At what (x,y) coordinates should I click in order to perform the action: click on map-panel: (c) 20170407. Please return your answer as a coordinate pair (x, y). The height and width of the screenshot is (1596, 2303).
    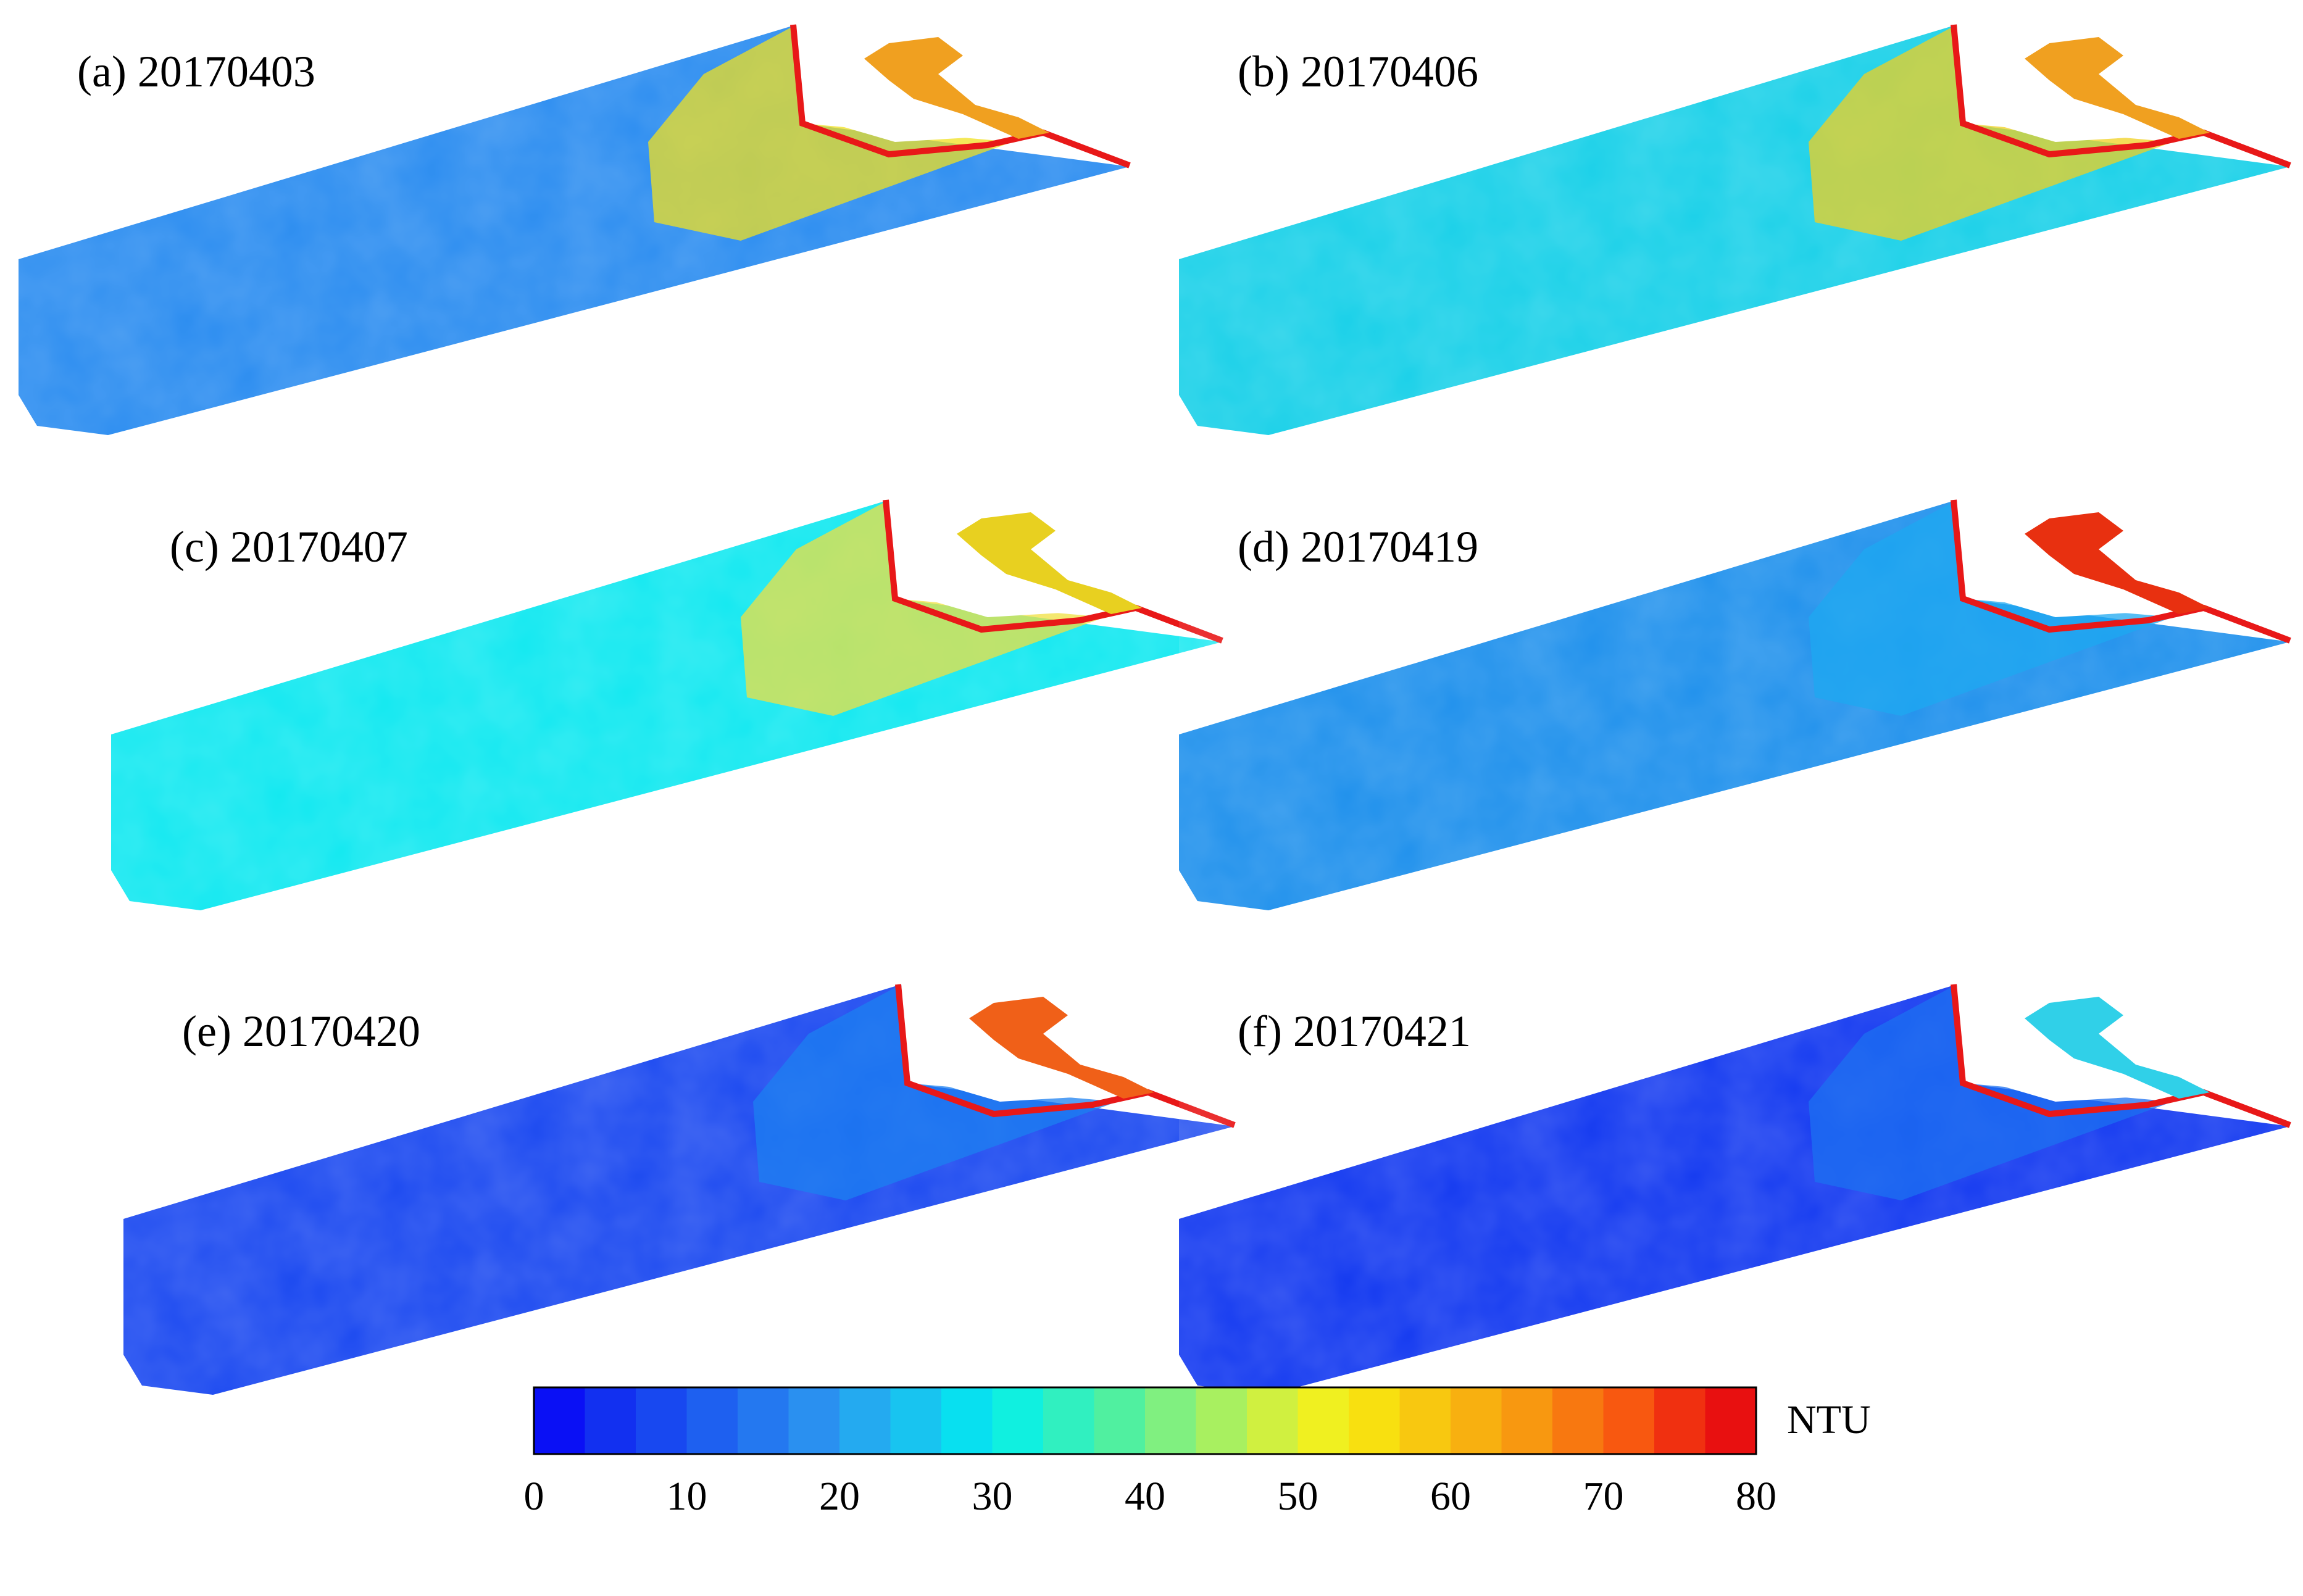
    Looking at the image, I should click on (667, 704).